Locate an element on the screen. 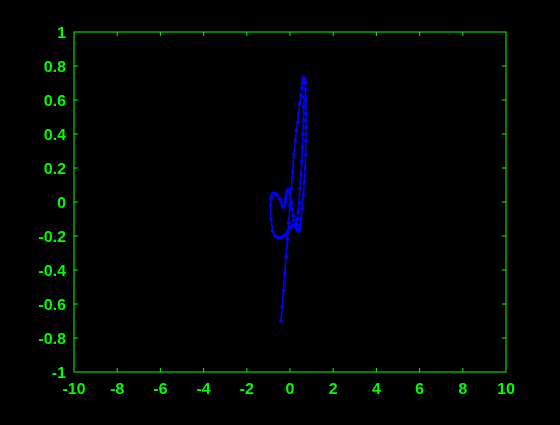 This screenshot has height=425, width=560. x-tick-label: -4 is located at coordinates (203, 389).